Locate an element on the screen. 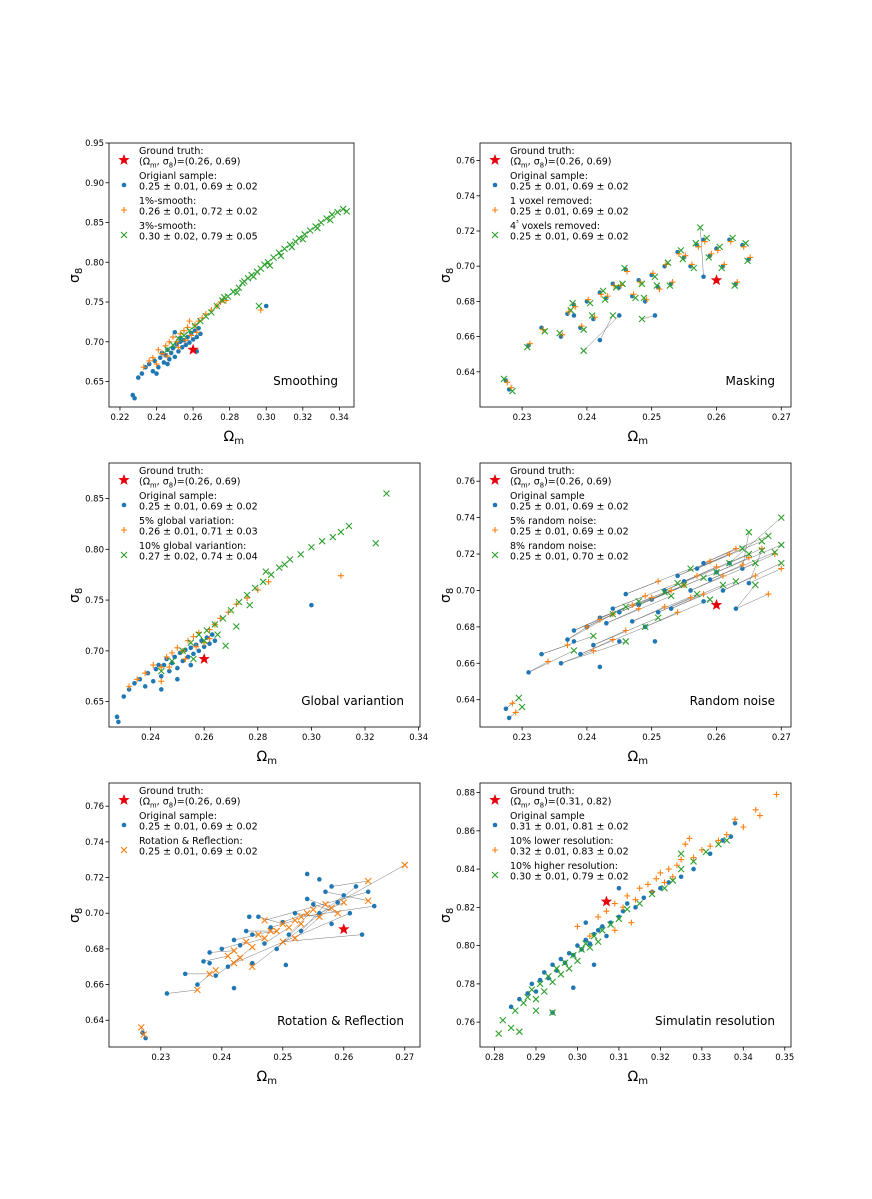  y-axis-label: σ8​ is located at coordinates (76, 275).